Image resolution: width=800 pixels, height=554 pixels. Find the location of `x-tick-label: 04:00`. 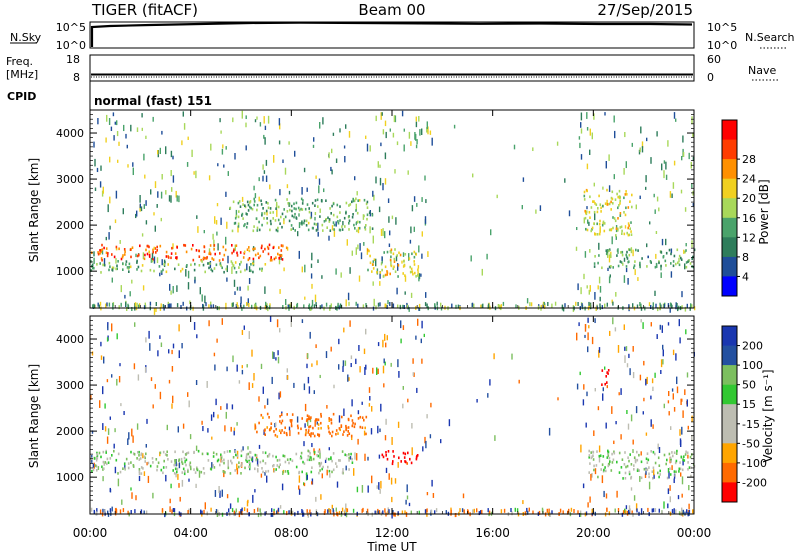

x-tick-label: 04:00 is located at coordinates (190, 533).